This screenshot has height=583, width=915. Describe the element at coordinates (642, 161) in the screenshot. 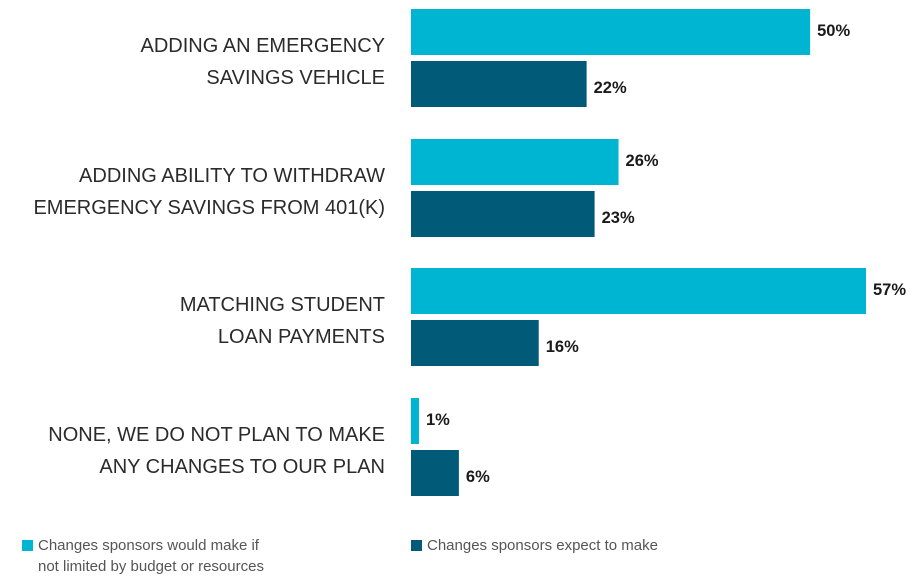

I see `data-label-would-make-adding-ability-to-withdraw-emergency-savings-from-401-k: 26%` at that location.